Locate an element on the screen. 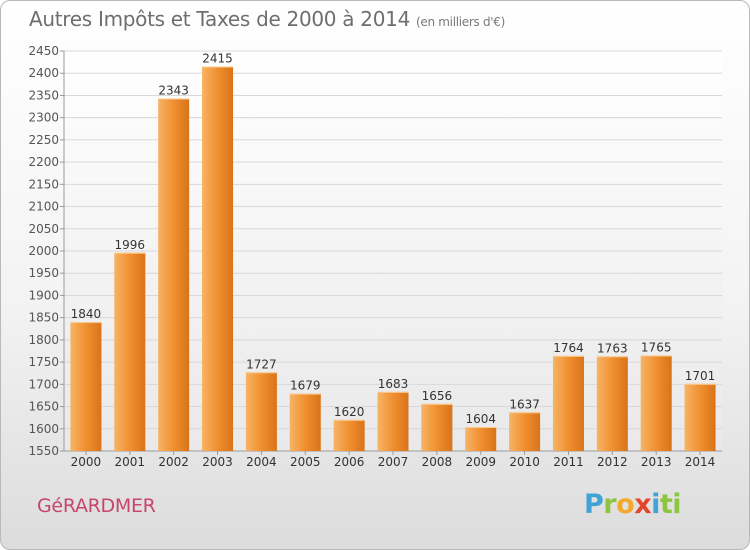 Image resolution: width=750 pixels, height=550 pixels. bar-2006 is located at coordinates (349, 435).